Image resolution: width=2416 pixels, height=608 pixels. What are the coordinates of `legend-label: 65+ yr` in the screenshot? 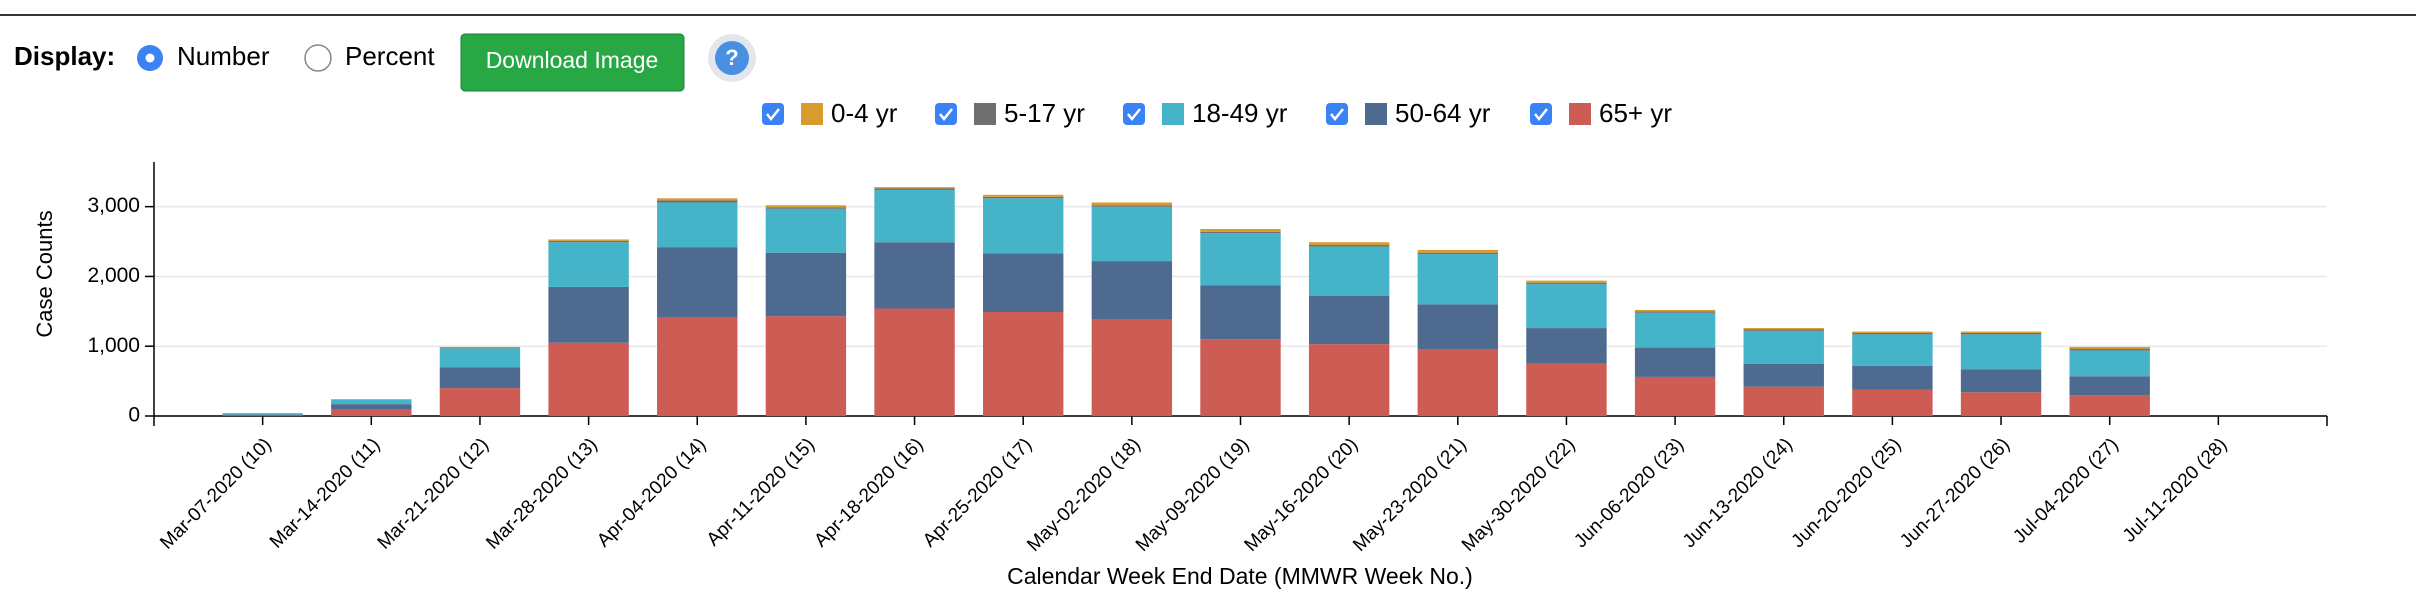 It's located at (1635, 113).